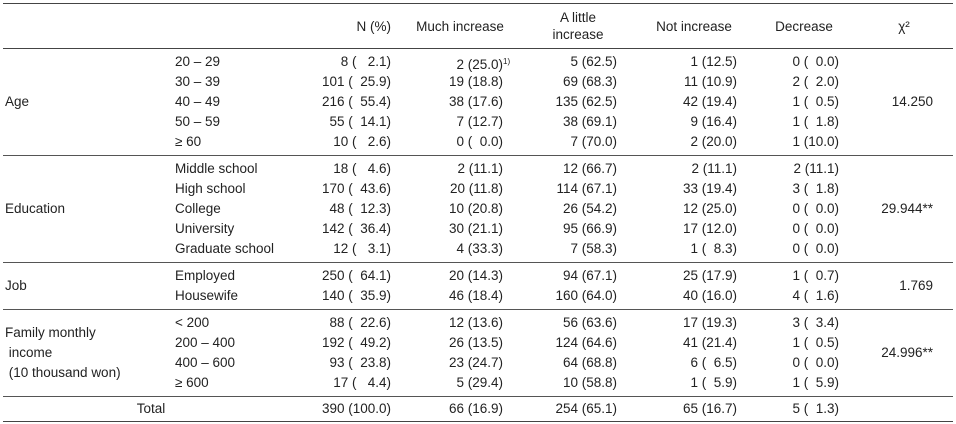 This screenshot has width=956, height=424. I want to click on cell-much: 23 (24.7), so click(460, 363).